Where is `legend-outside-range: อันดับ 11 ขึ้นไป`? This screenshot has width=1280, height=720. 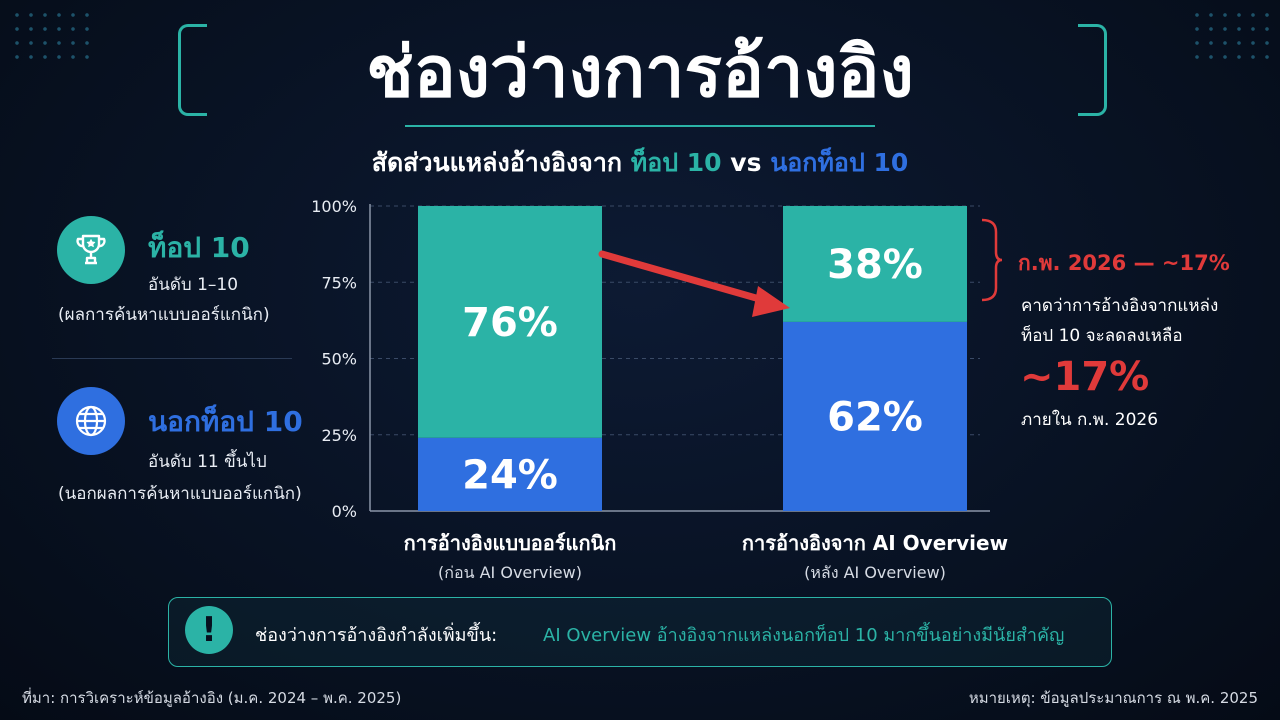
legend-outside-range: อันดับ 11 ขึ้นไป is located at coordinates (207, 462).